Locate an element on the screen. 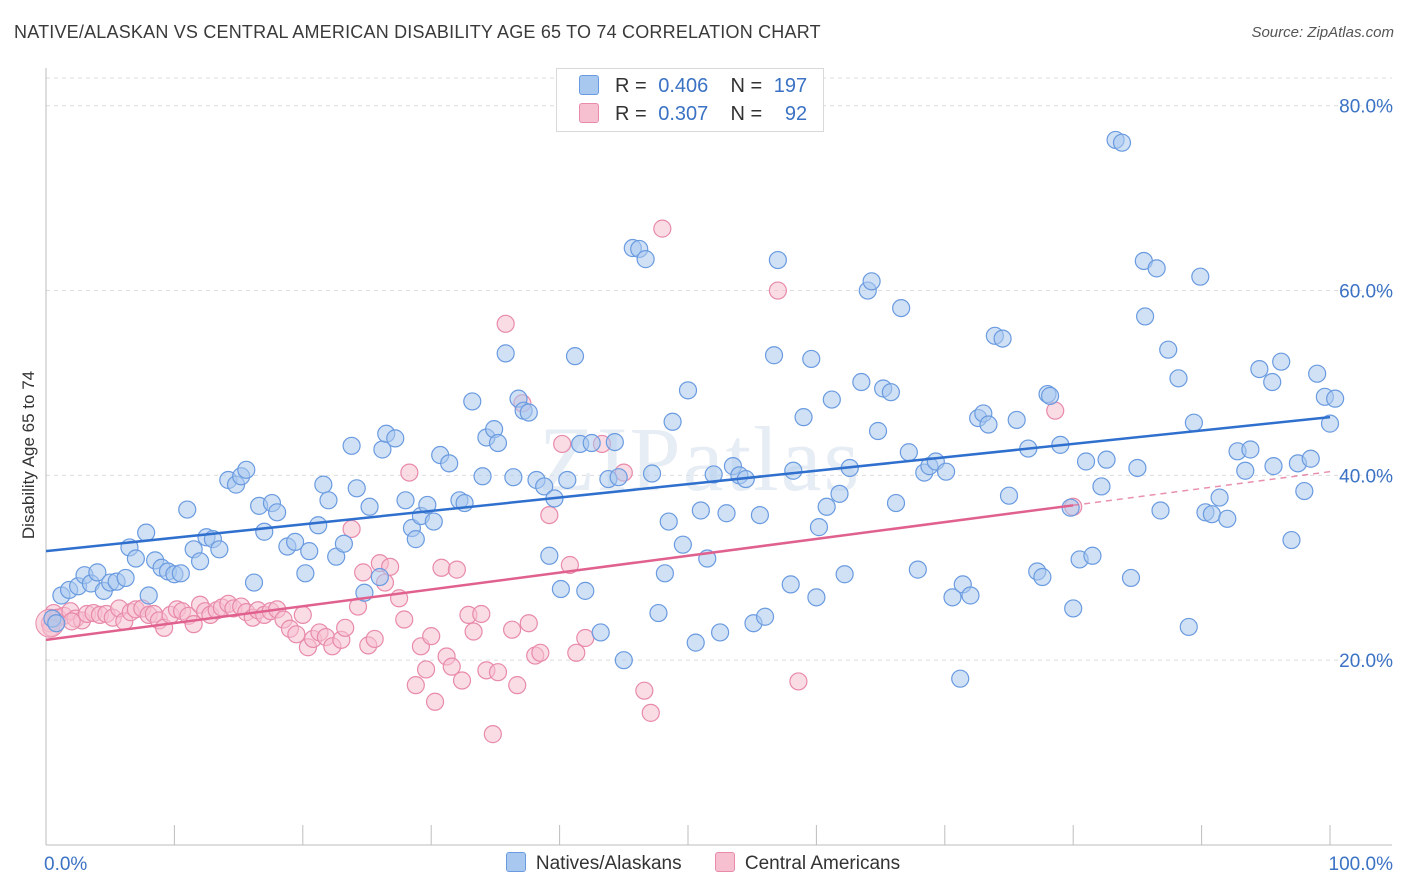 The width and height of the screenshot is (1406, 892). y-tick-label: 40.0% is located at coordinates (1366, 476).